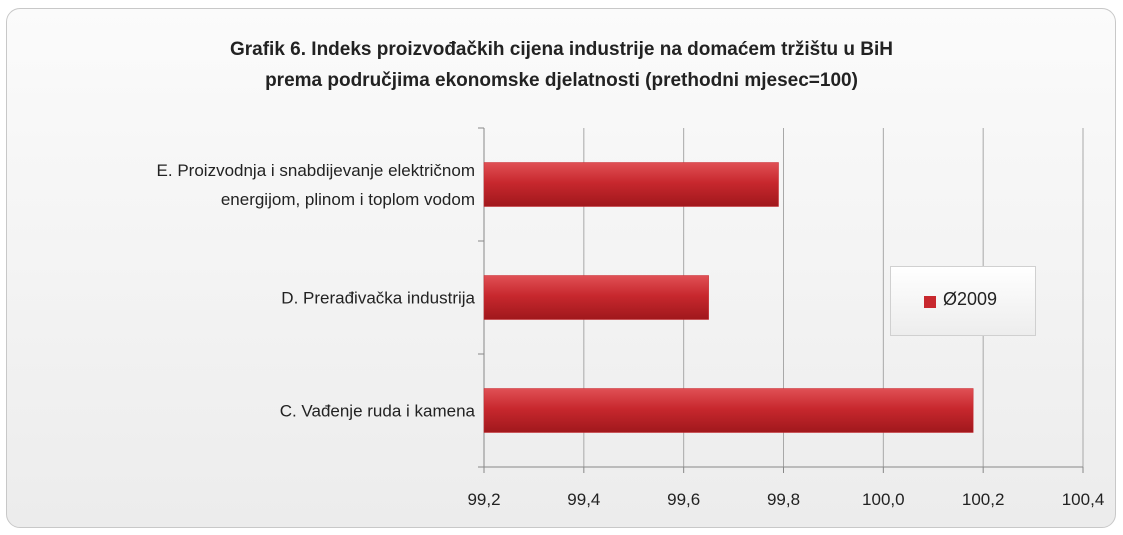 The width and height of the screenshot is (1123, 535). I want to click on x-tick-label: 100,0, so click(883, 499).